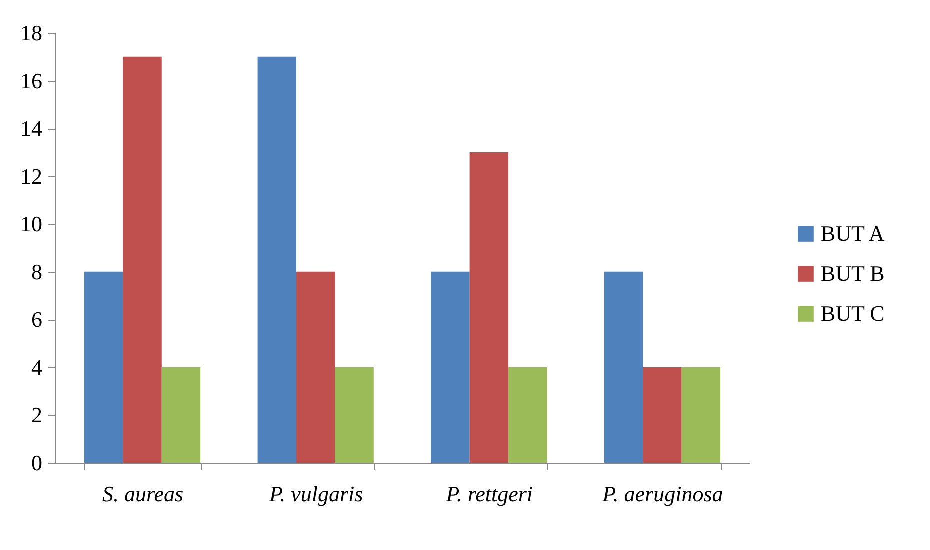 Image resolution: width=930 pixels, height=550 pixels. Describe the element at coordinates (31, 224) in the screenshot. I see `y-tick-label: 10` at that location.